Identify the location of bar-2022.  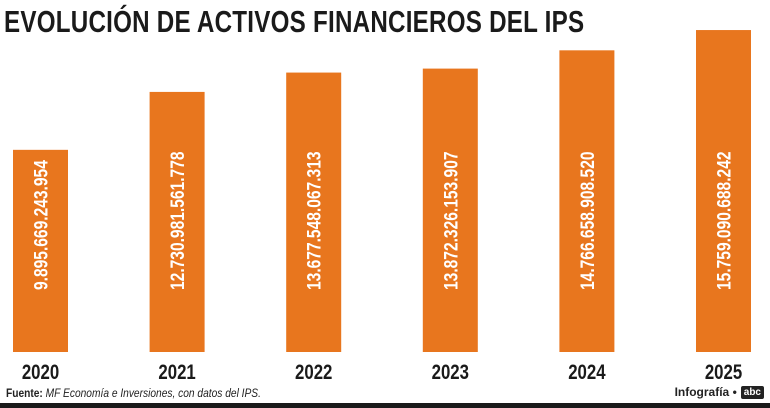
(314, 212).